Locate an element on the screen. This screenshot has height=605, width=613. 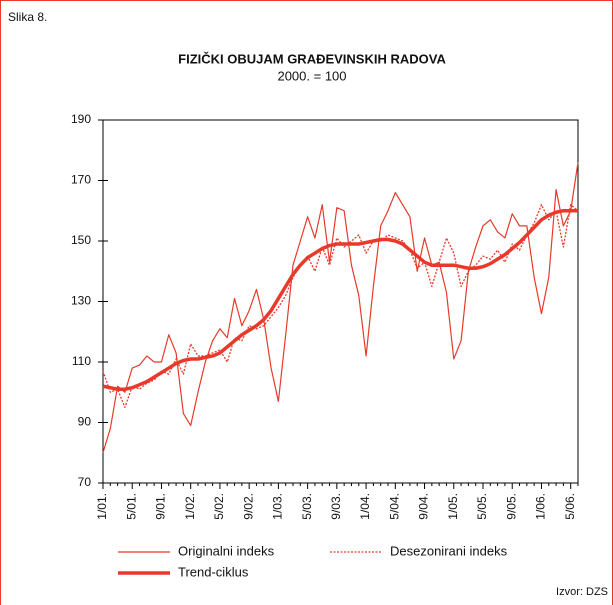
legend-label: Trend-ciklus is located at coordinates (213, 571).